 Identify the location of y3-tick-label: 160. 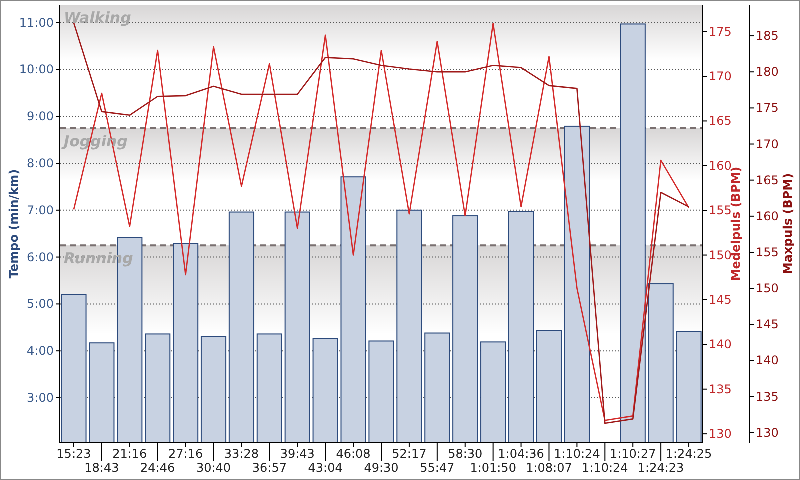
(767, 216).